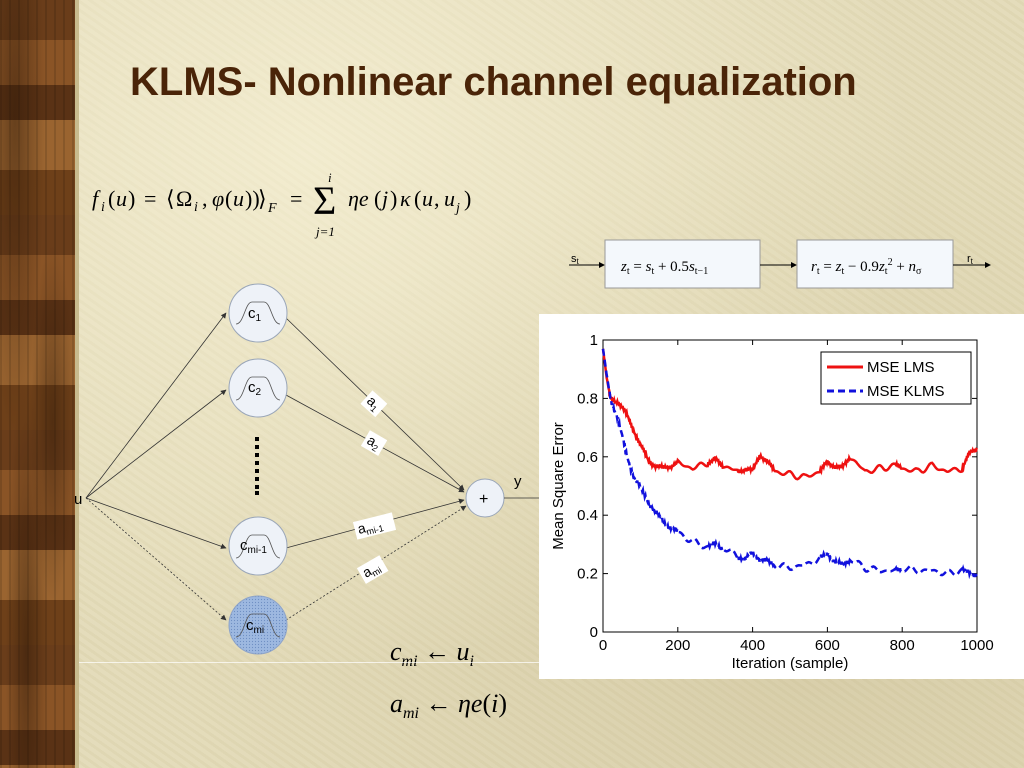 Image resolution: width=1024 pixels, height=768 pixels. Describe the element at coordinates (448, 679) in the screenshot. I see `update-equations: cmi ← ui ami ← ηe(i)` at that location.